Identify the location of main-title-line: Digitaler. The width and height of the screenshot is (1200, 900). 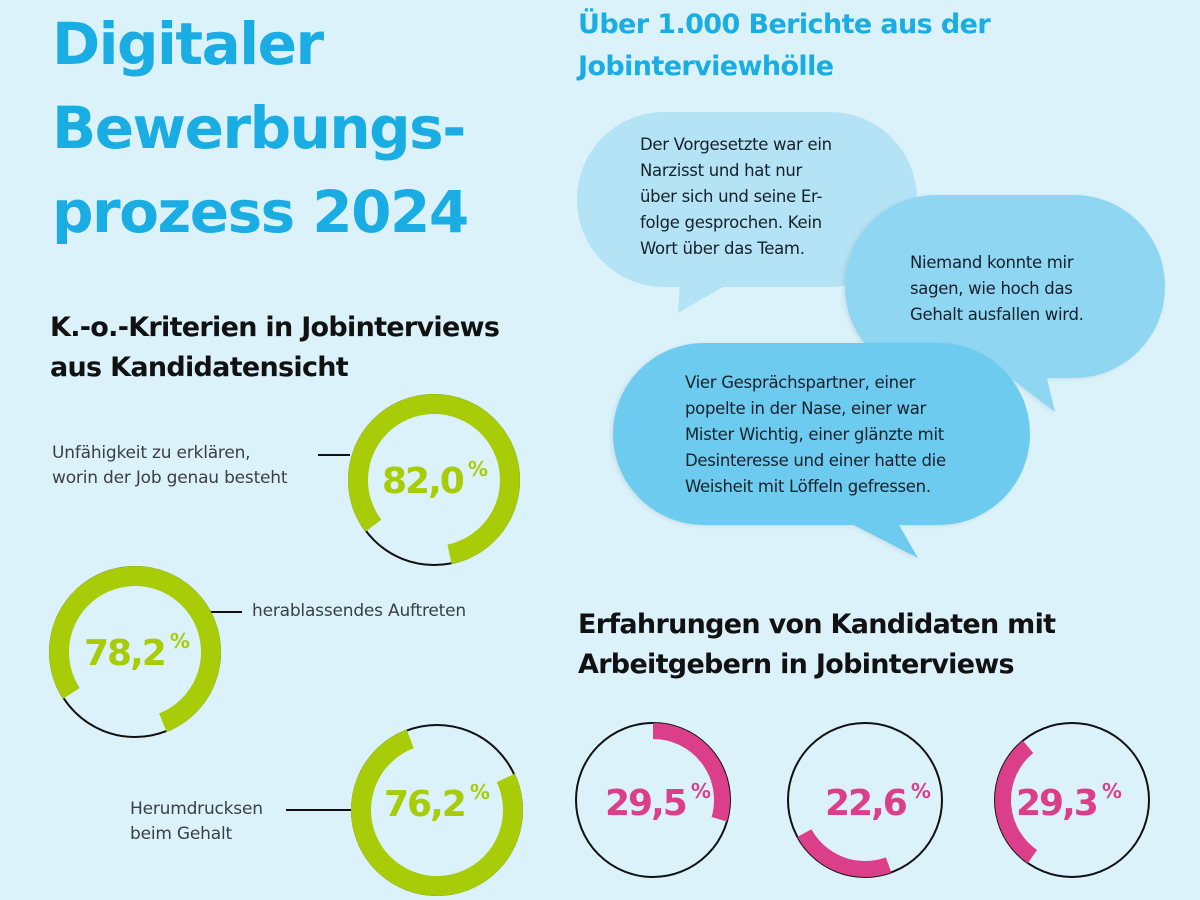
(188, 44).